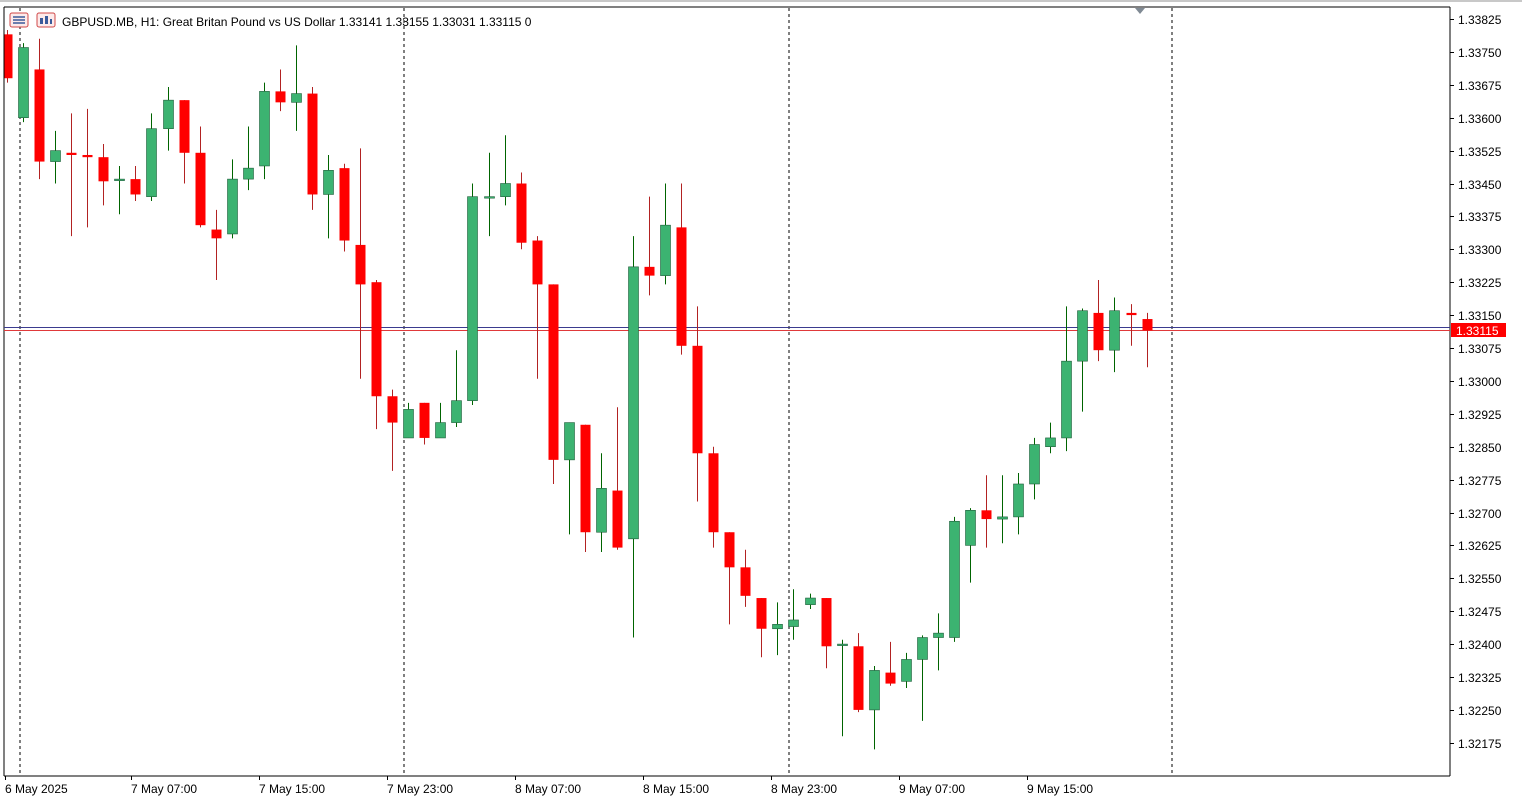 This screenshot has height=807, width=1522. I want to click on price-tick-label: 1.33225, so click(1480, 283).